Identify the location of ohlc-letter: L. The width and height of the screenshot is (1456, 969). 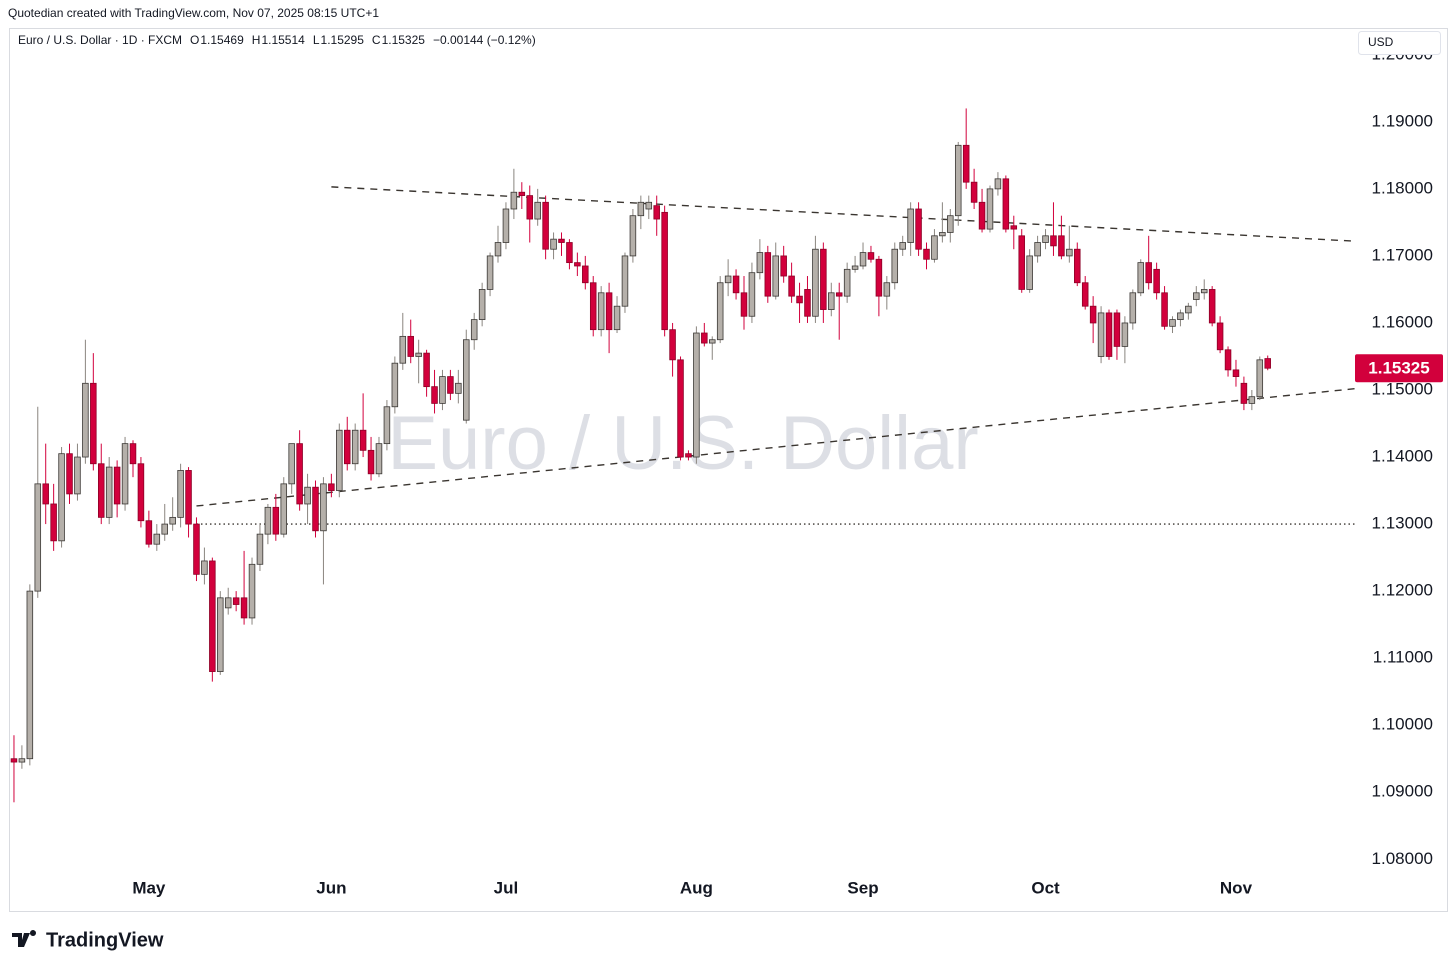
(316, 40).